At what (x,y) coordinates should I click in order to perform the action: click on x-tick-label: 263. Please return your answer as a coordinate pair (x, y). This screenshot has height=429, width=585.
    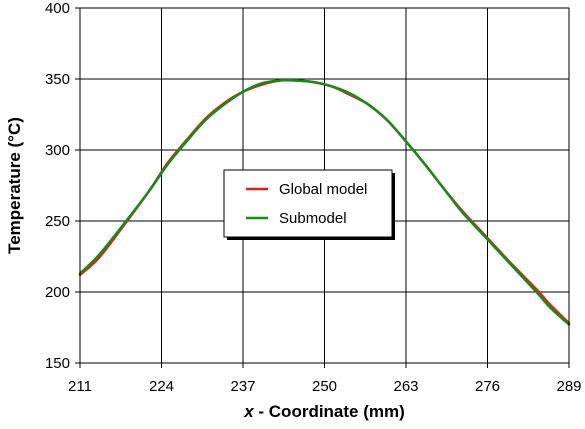
    Looking at the image, I should click on (405, 386).